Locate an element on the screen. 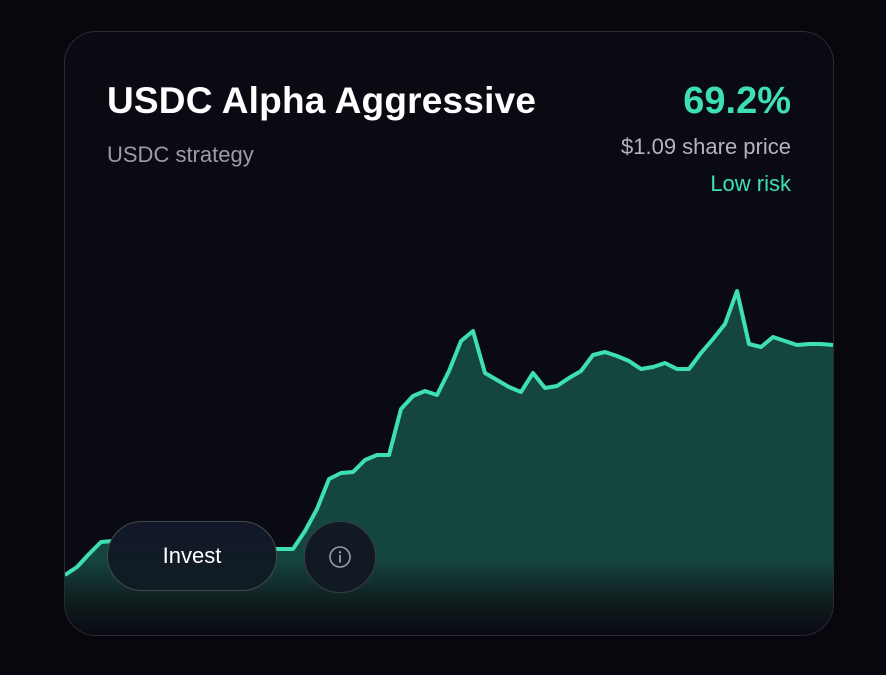 The height and width of the screenshot is (675, 886). share-price: $1.09 share price is located at coordinates (706, 146).